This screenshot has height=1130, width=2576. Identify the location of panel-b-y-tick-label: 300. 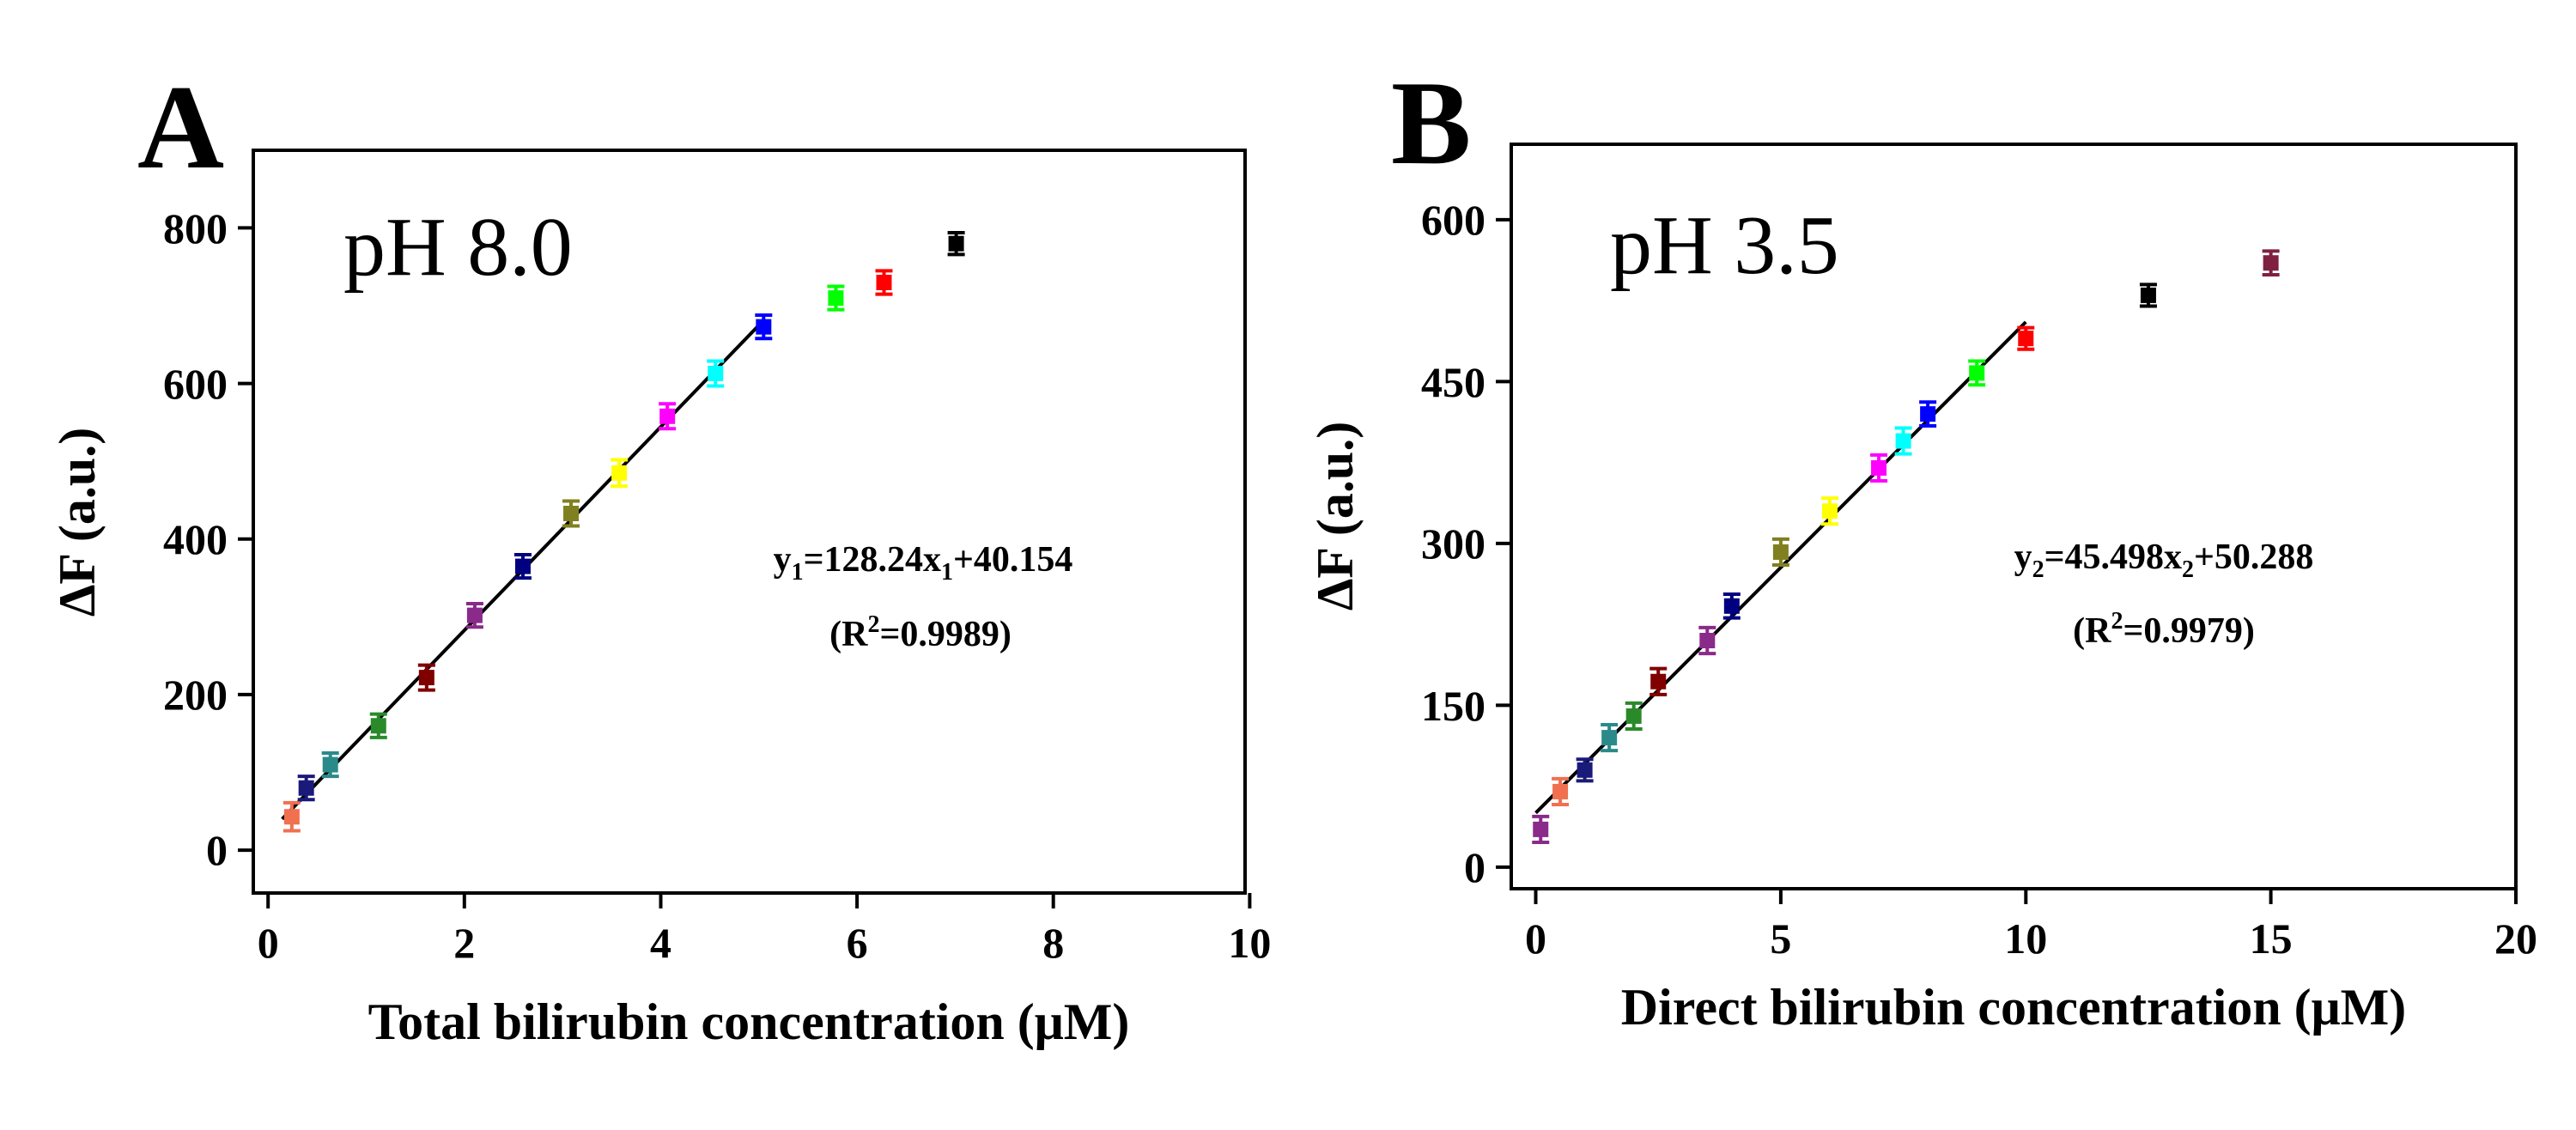
(1453, 543).